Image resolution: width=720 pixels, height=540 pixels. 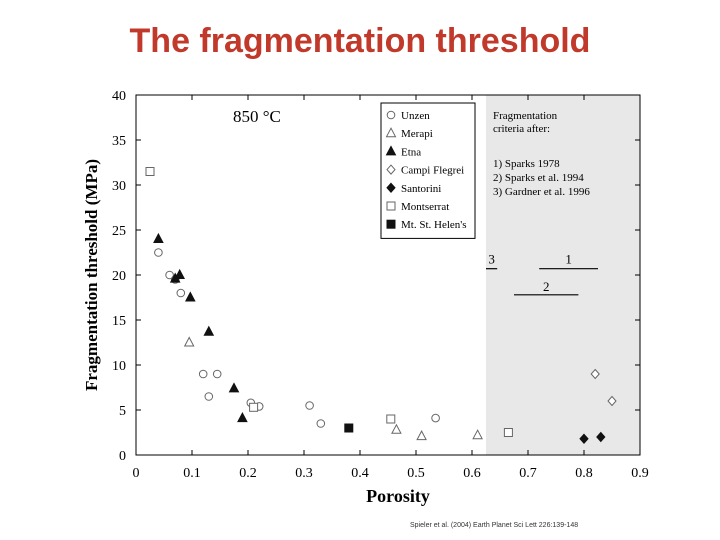 What do you see at coordinates (538, 178) in the screenshot?
I see `criteria-entry: 2) Sparks et al. 1994` at bounding box center [538, 178].